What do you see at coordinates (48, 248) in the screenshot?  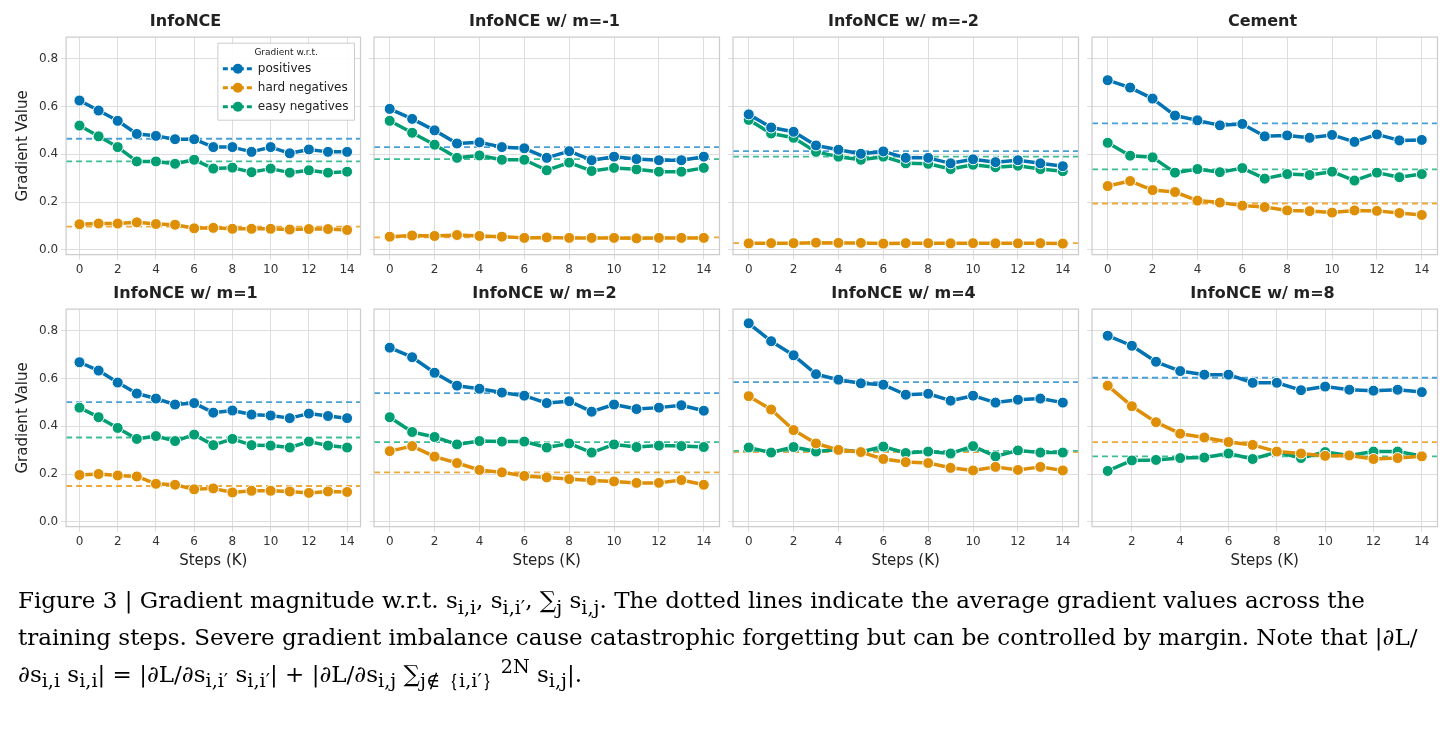 I see `y-tick-label: 0.0` at bounding box center [48, 248].